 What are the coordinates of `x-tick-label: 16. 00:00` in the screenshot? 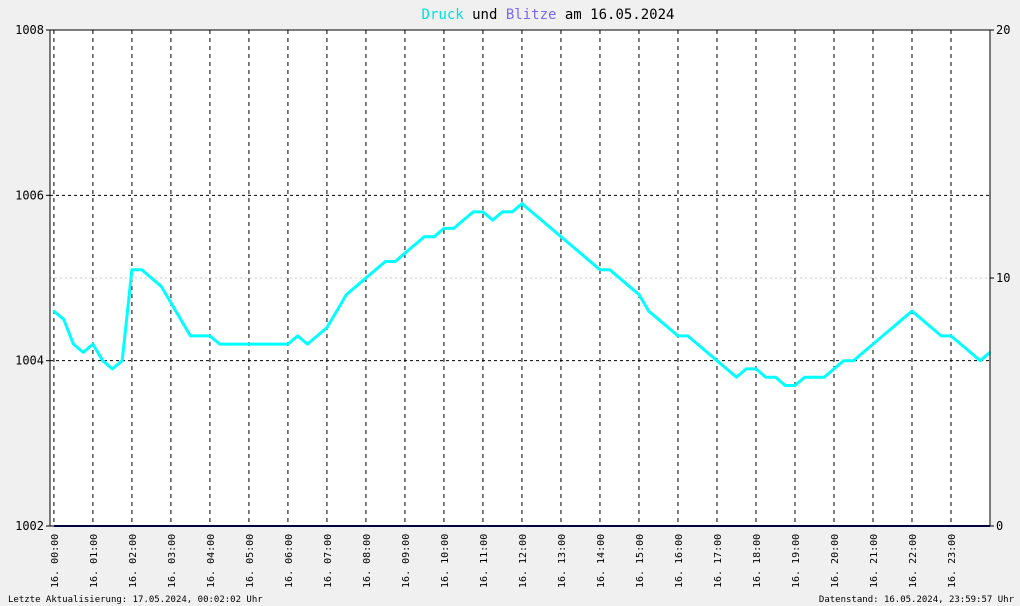 It's located at (55, 561).